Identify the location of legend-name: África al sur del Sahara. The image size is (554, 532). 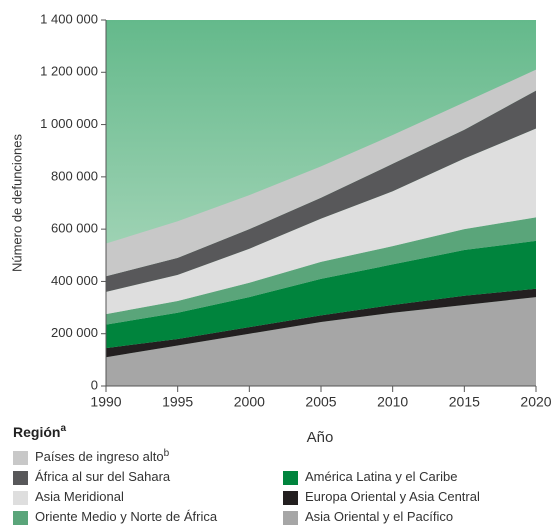
(103, 476).